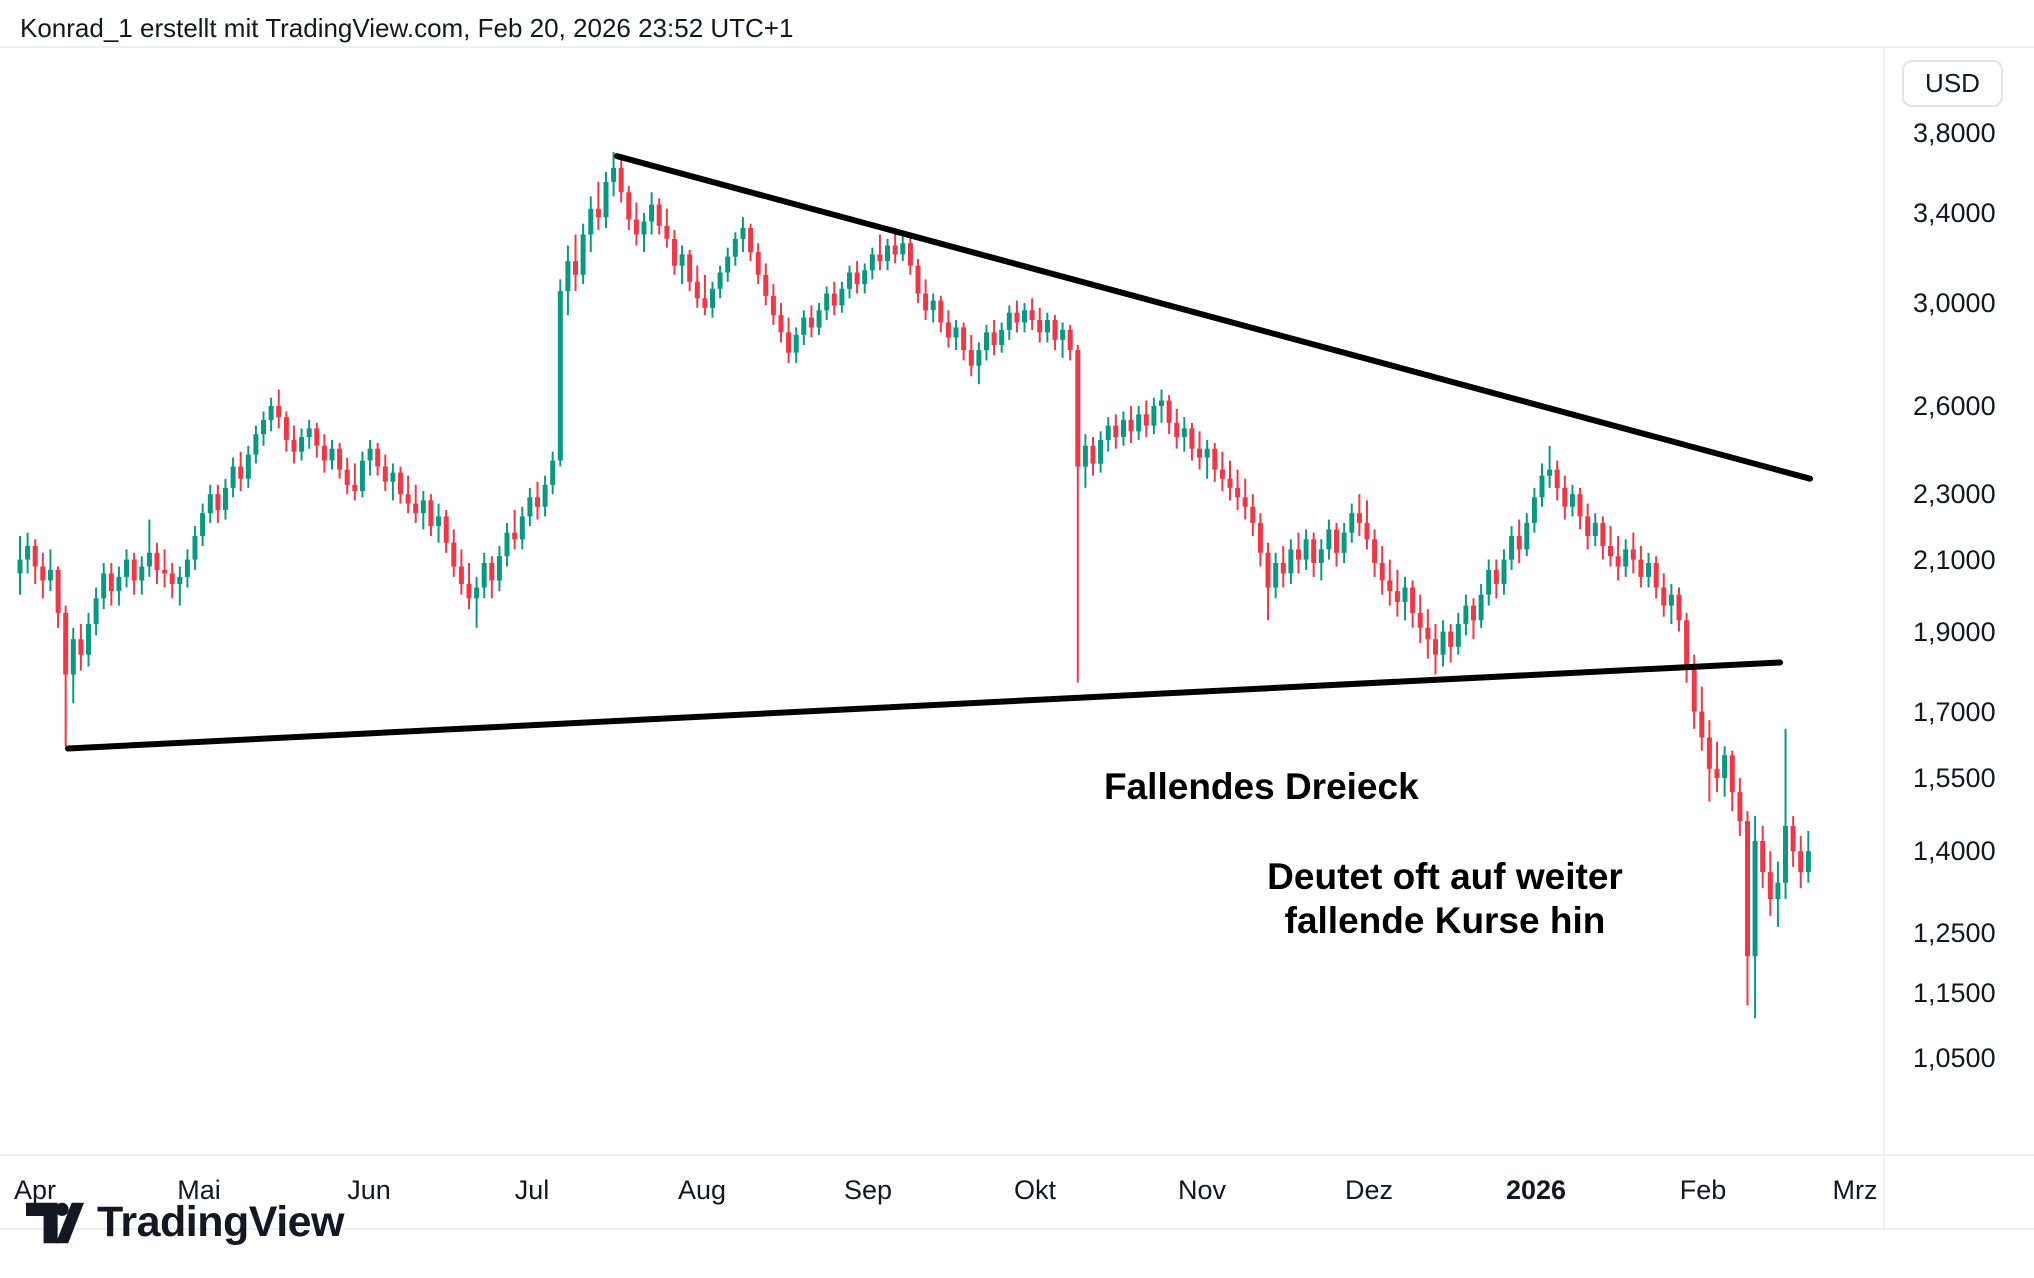 The height and width of the screenshot is (1278, 2034). I want to click on chart-top-border, so click(1017, 47).